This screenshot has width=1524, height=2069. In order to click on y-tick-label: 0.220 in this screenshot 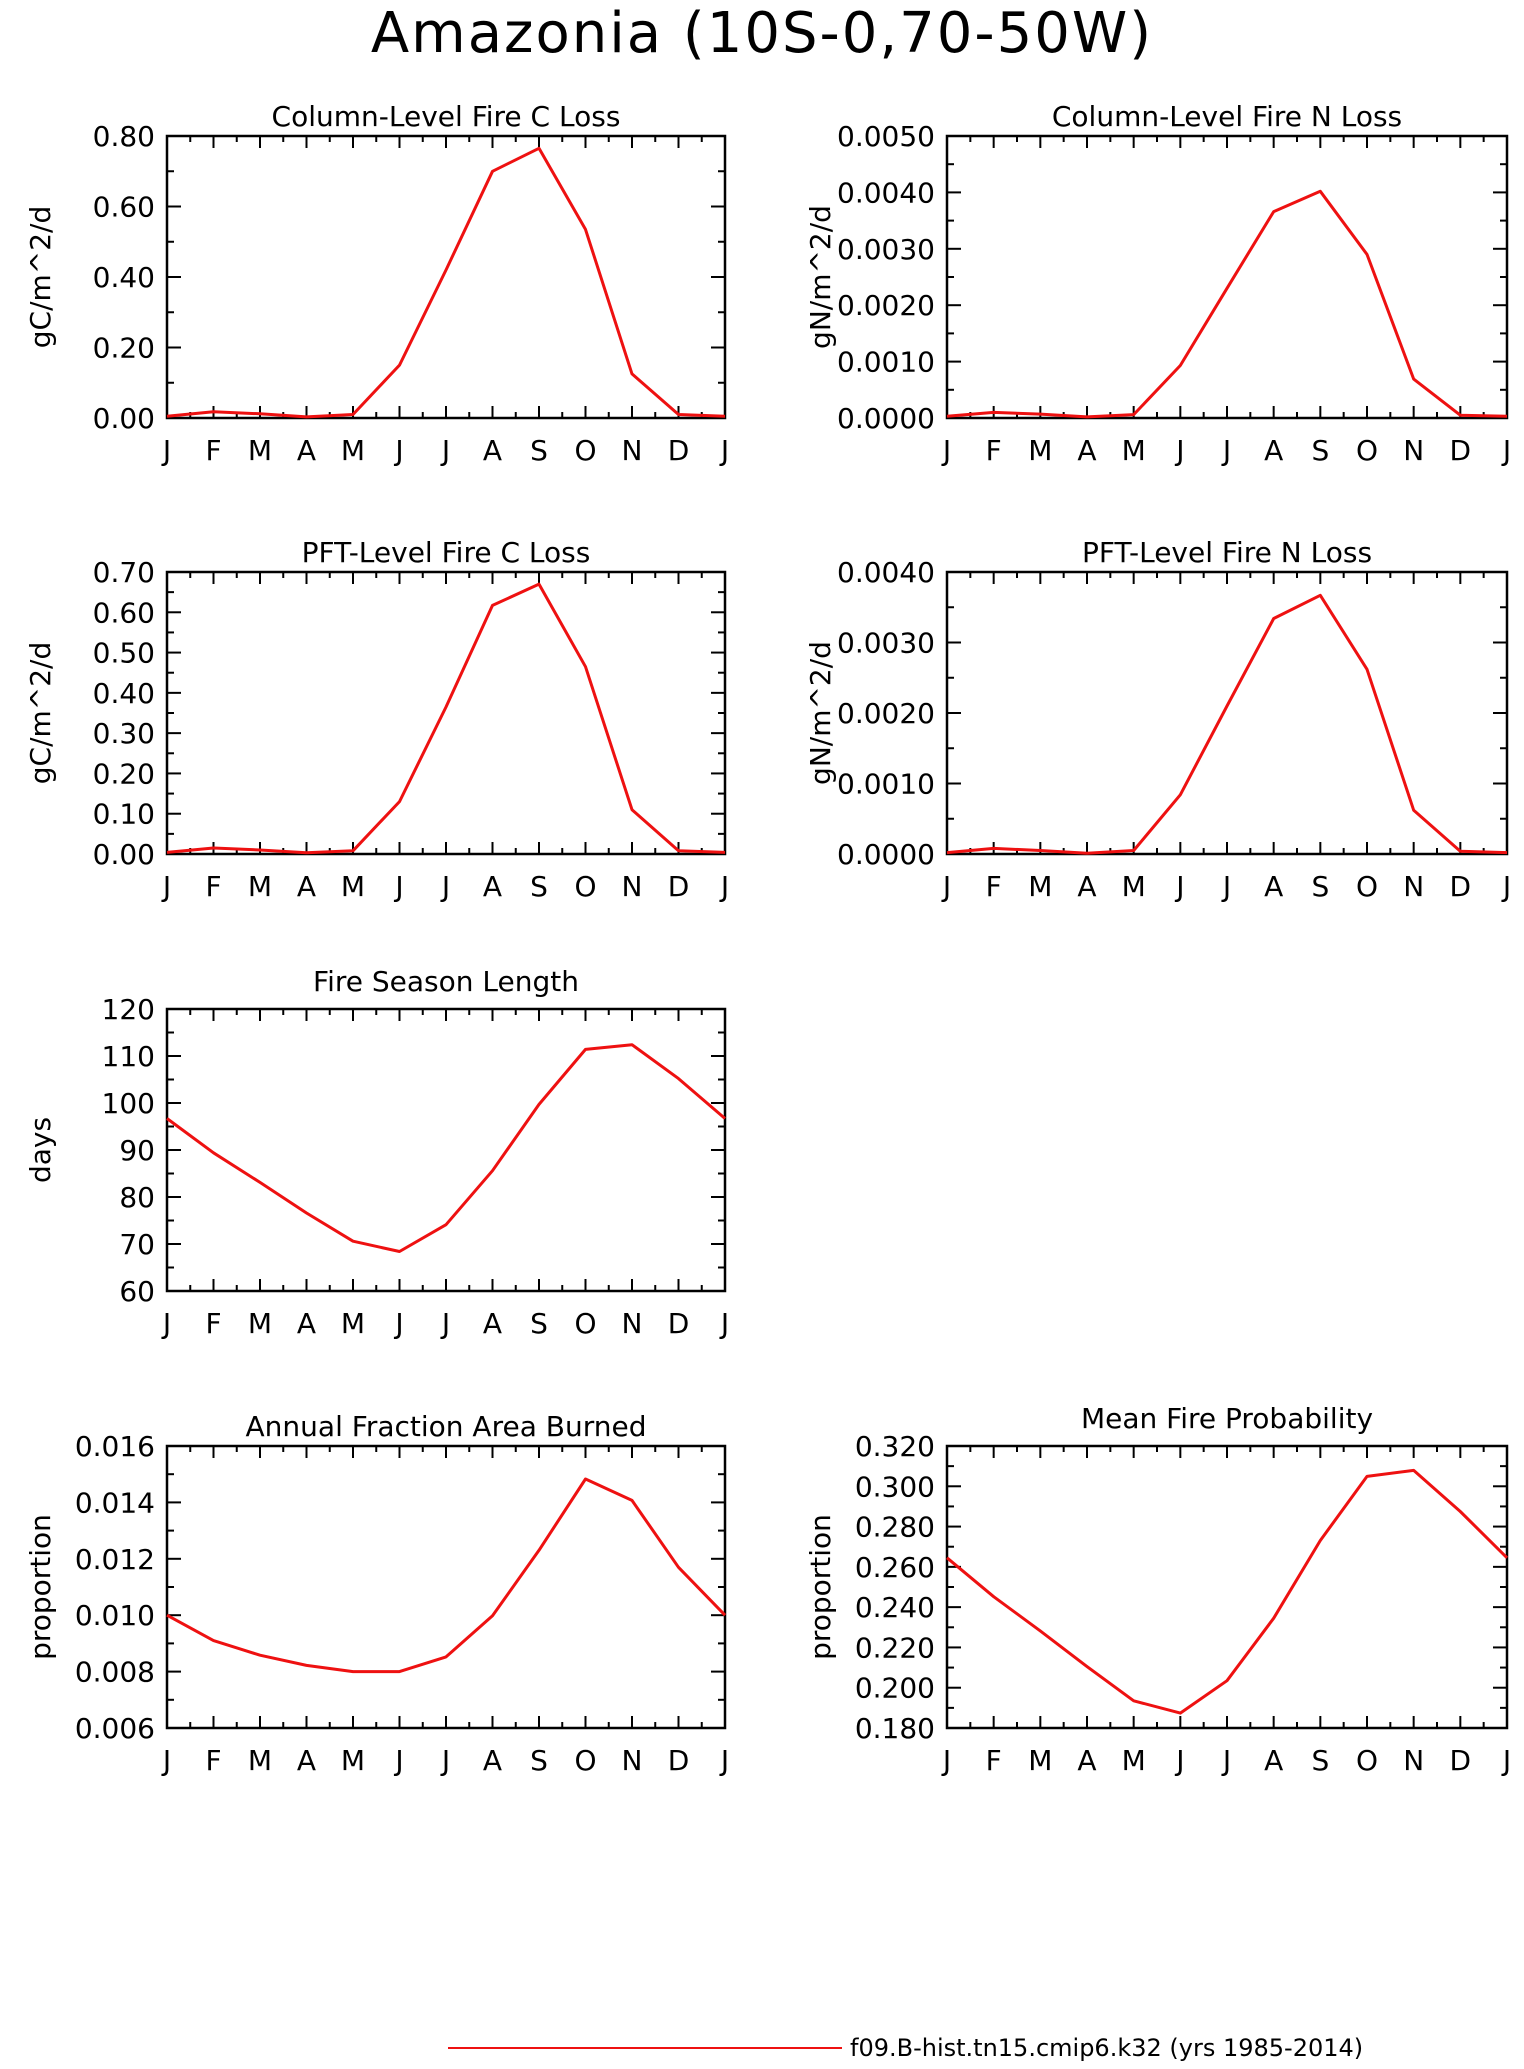, I will do `click(895, 1647)`.